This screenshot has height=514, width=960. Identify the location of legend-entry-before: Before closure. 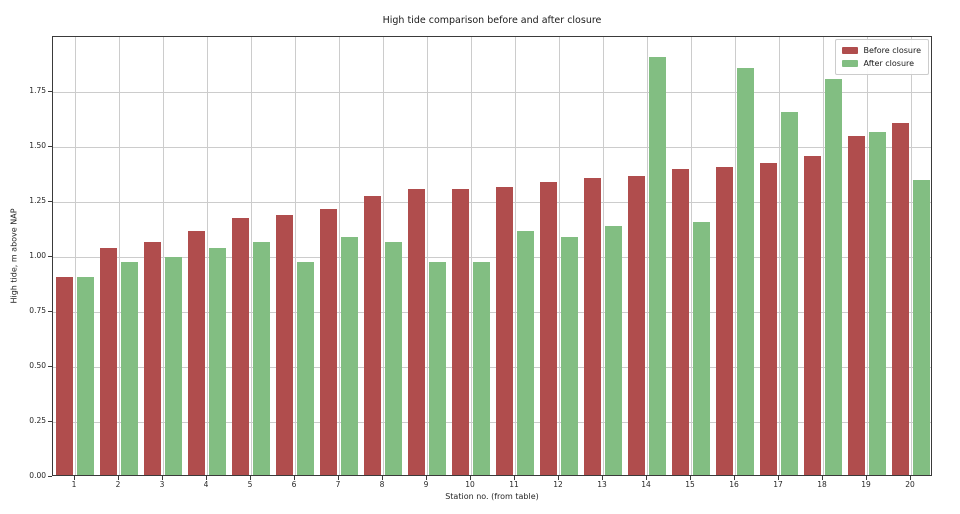
(881, 50).